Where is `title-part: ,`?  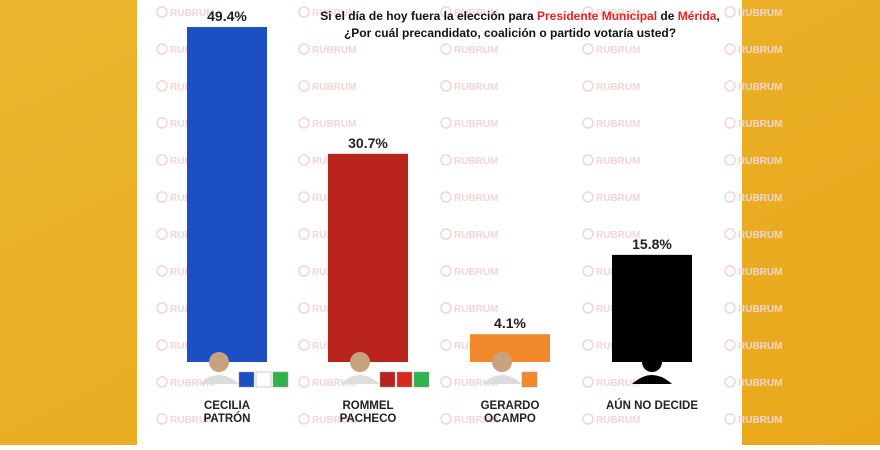 title-part: , is located at coordinates (717, 16).